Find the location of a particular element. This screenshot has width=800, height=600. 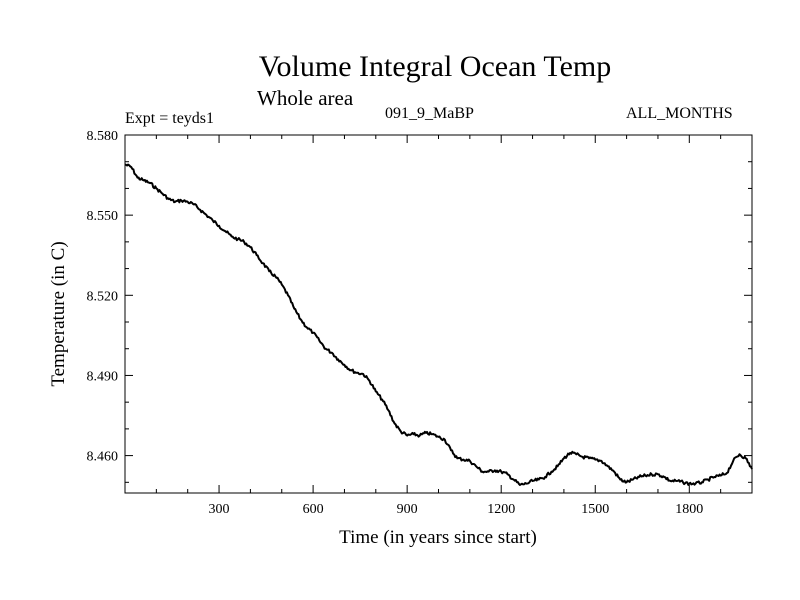

months-label: ALL_MONTHS is located at coordinates (679, 113).